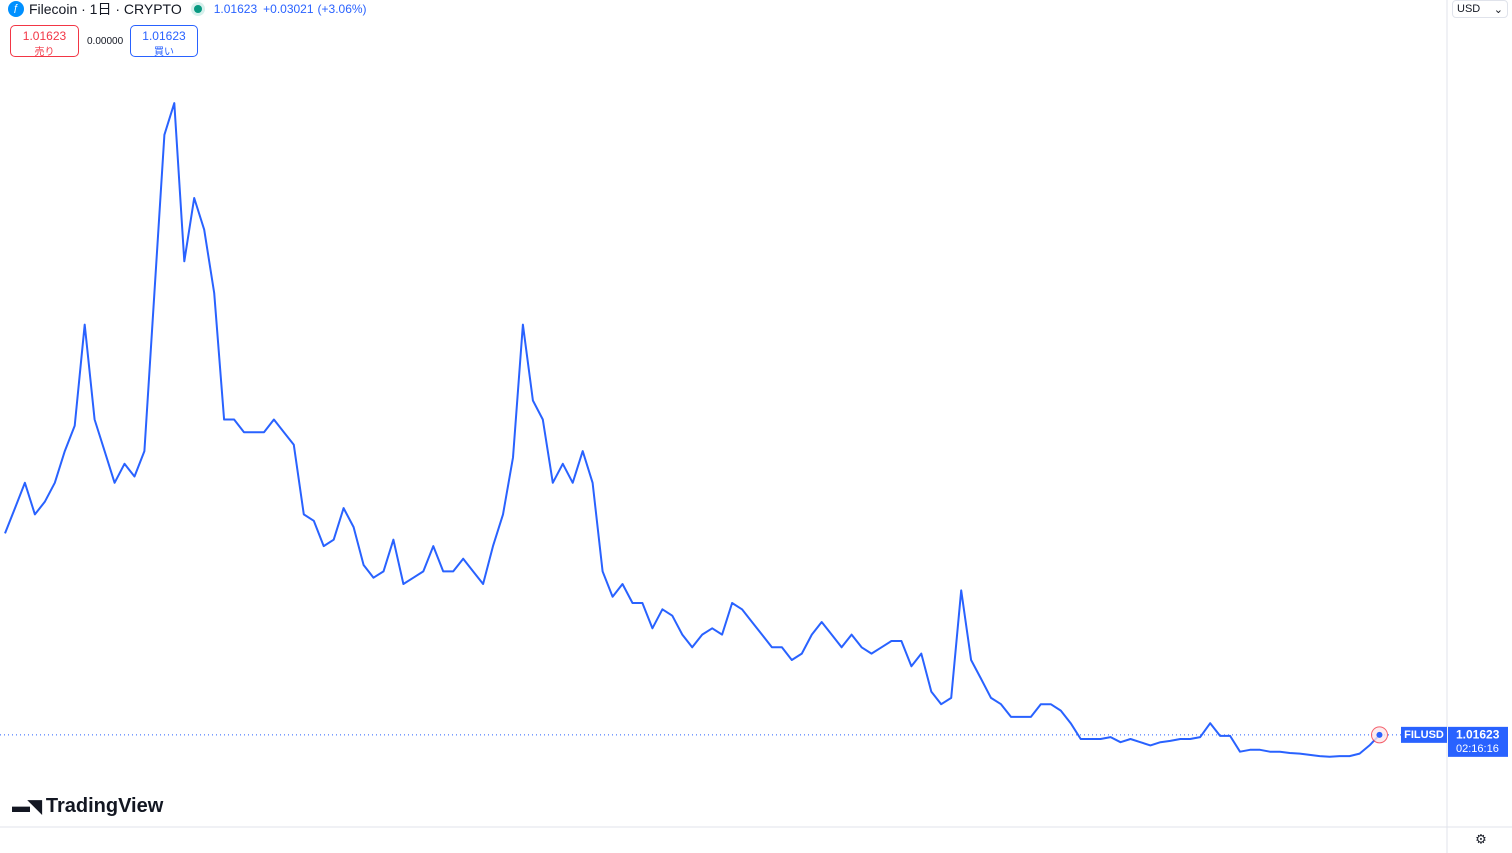  What do you see at coordinates (1379, 734) in the screenshot?
I see `last-point` at bounding box center [1379, 734].